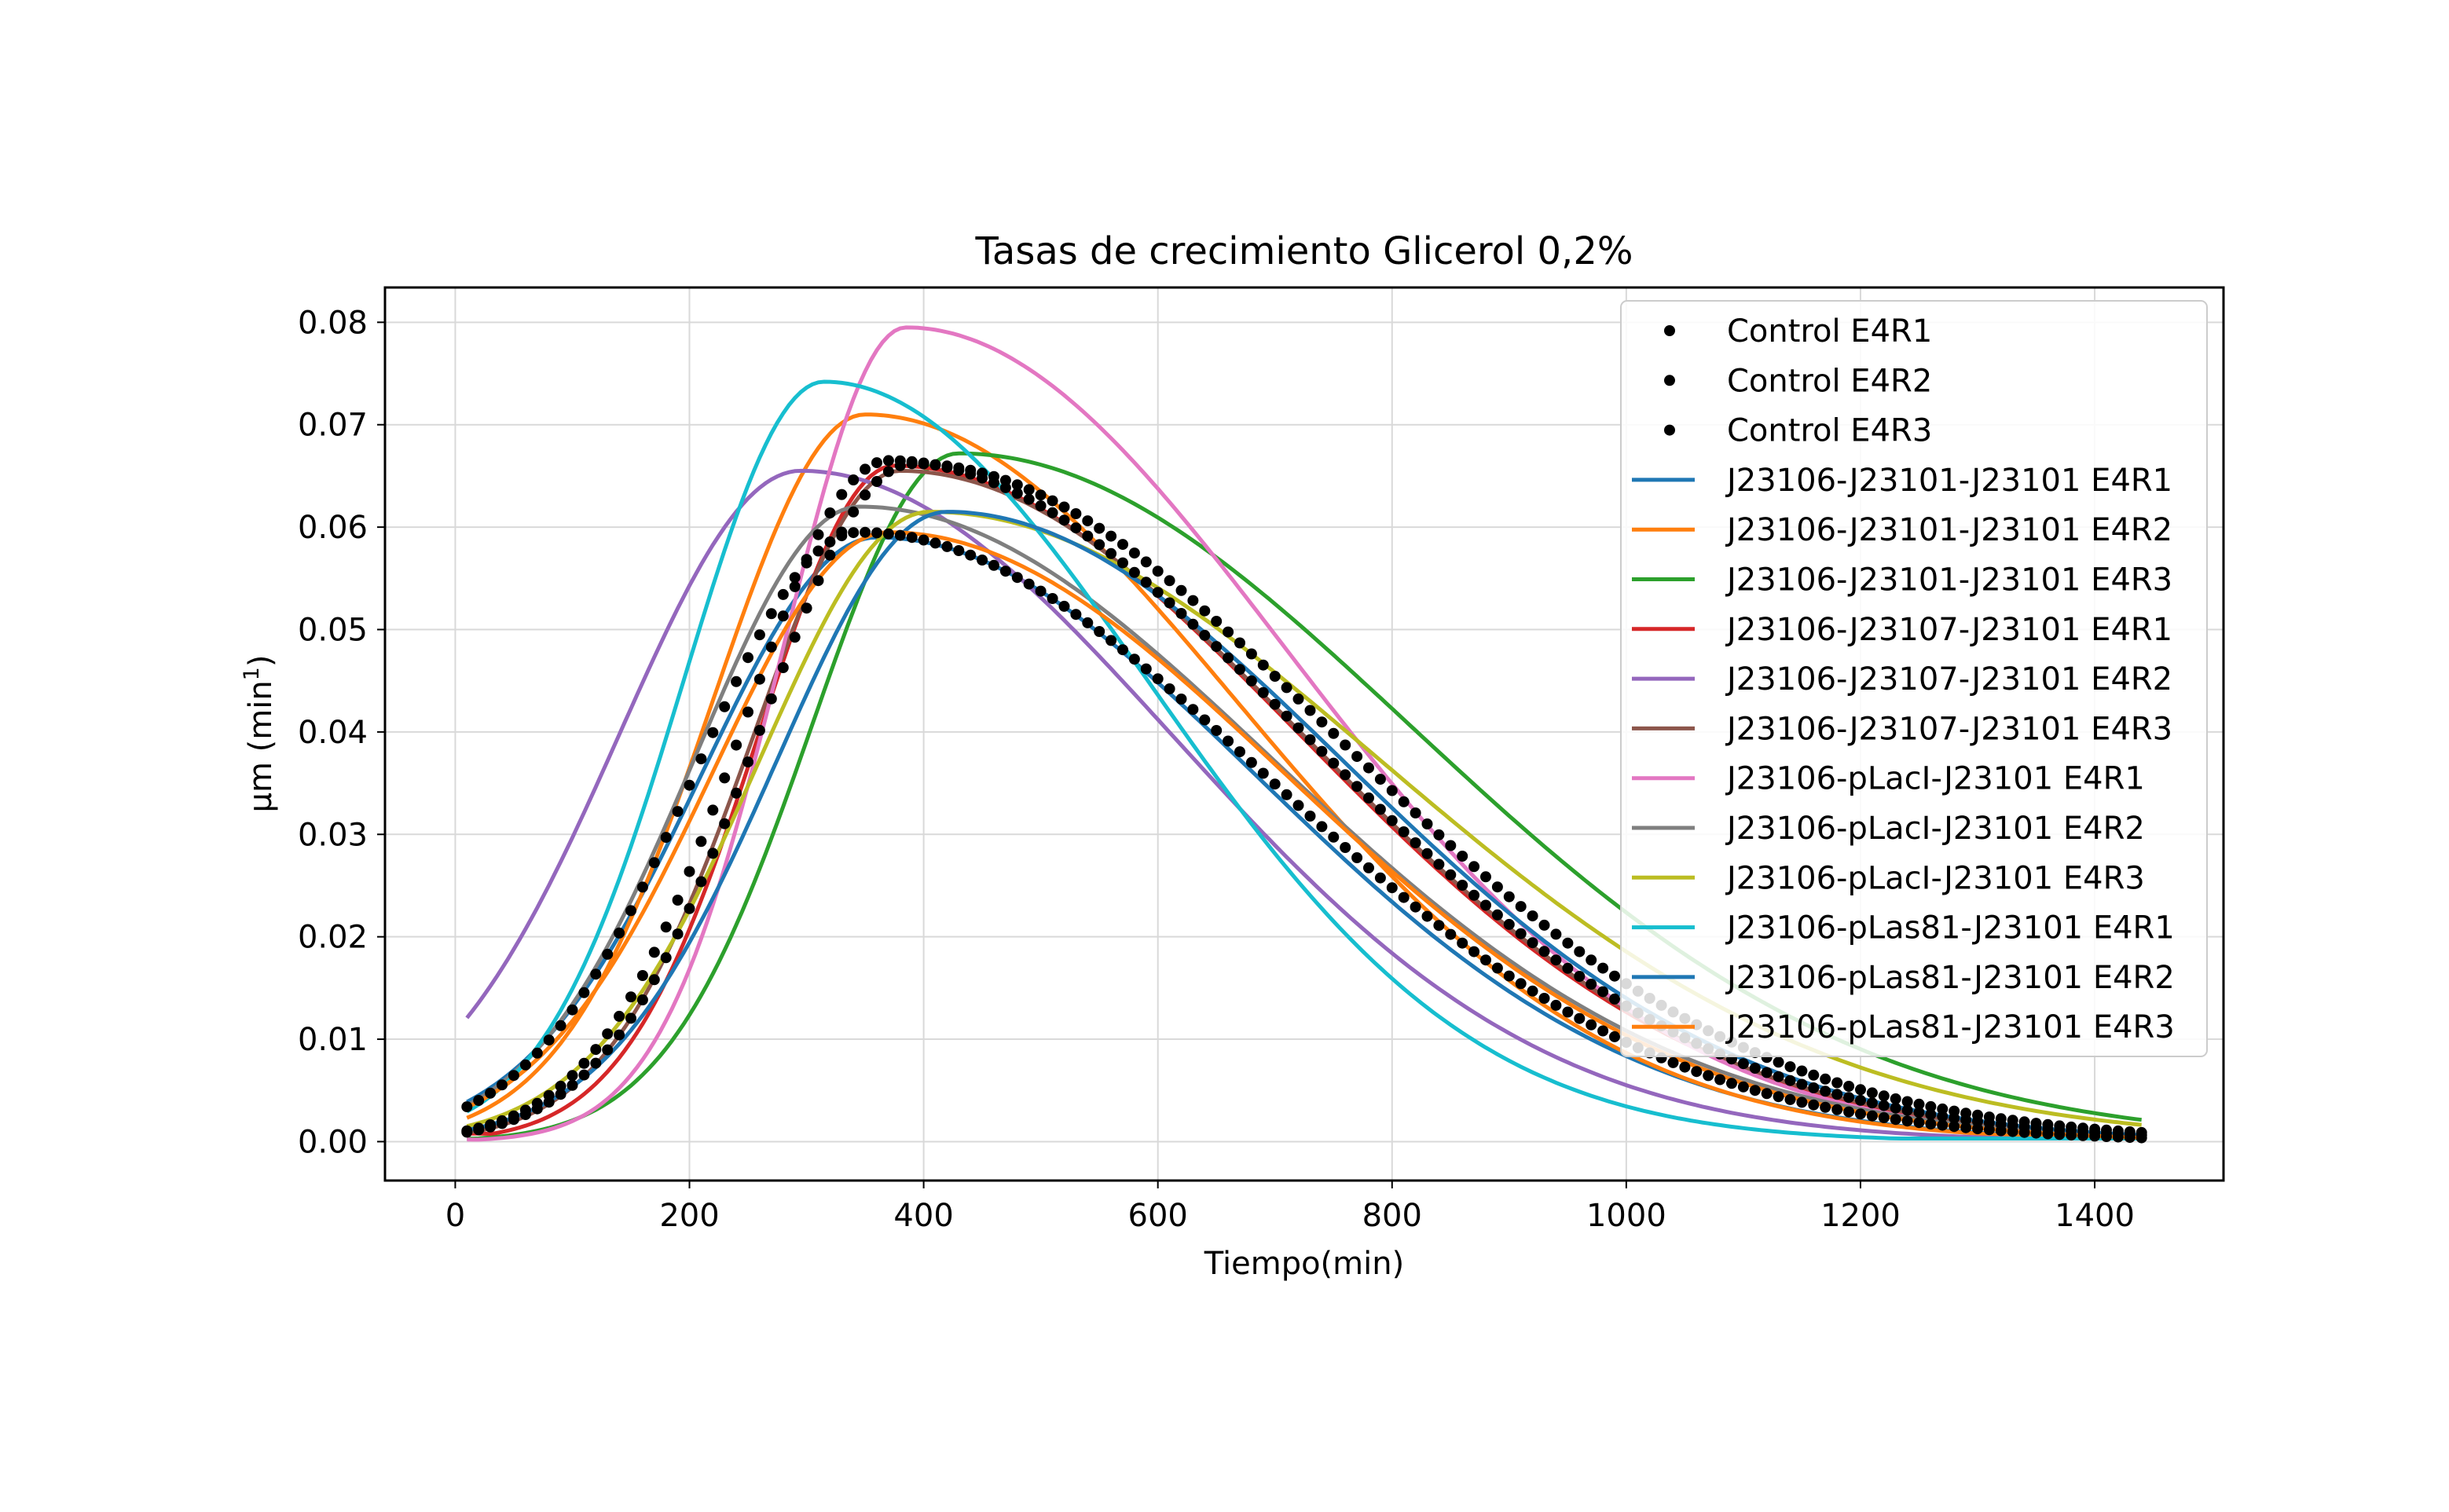 Image resolution: width=2449 pixels, height=1512 pixels. I want to click on legend-label: J23106-pLacI-J23101 E4R3, so click(1935, 878).